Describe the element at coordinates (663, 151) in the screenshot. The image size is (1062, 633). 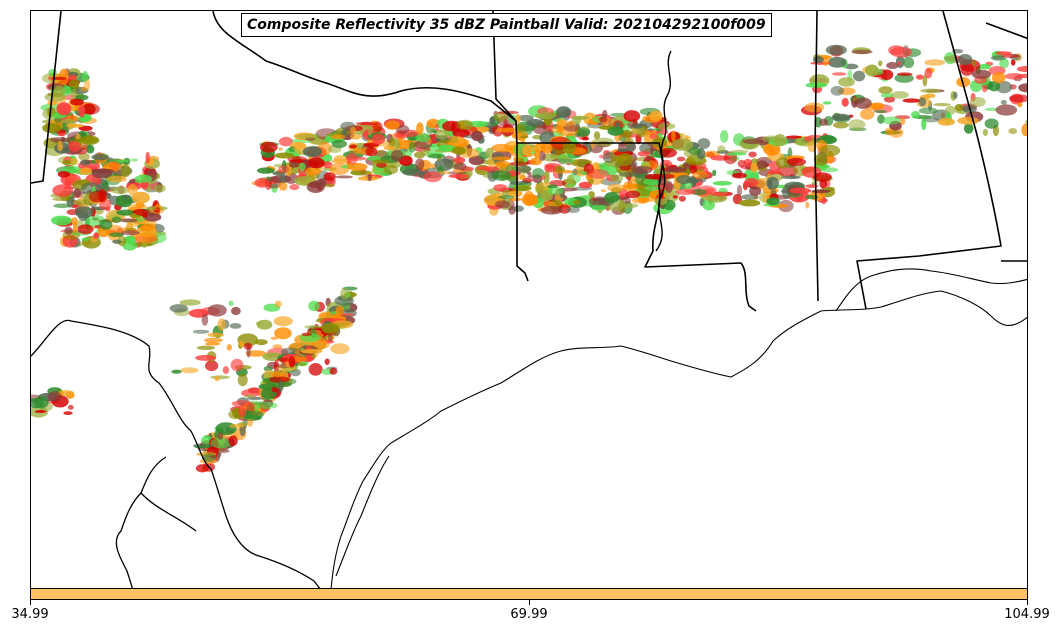
I see `mississippi-river` at that location.